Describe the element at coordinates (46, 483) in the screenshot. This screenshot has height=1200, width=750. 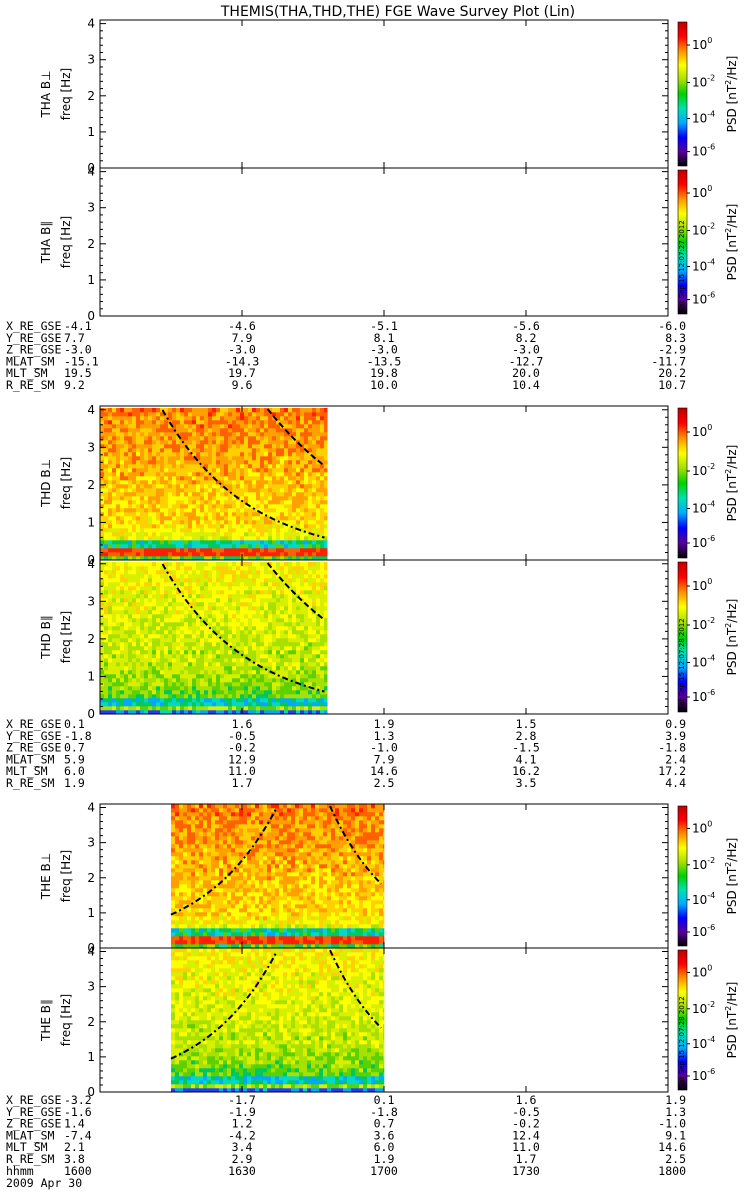
I see `panel-label: THD B⊥` at that location.